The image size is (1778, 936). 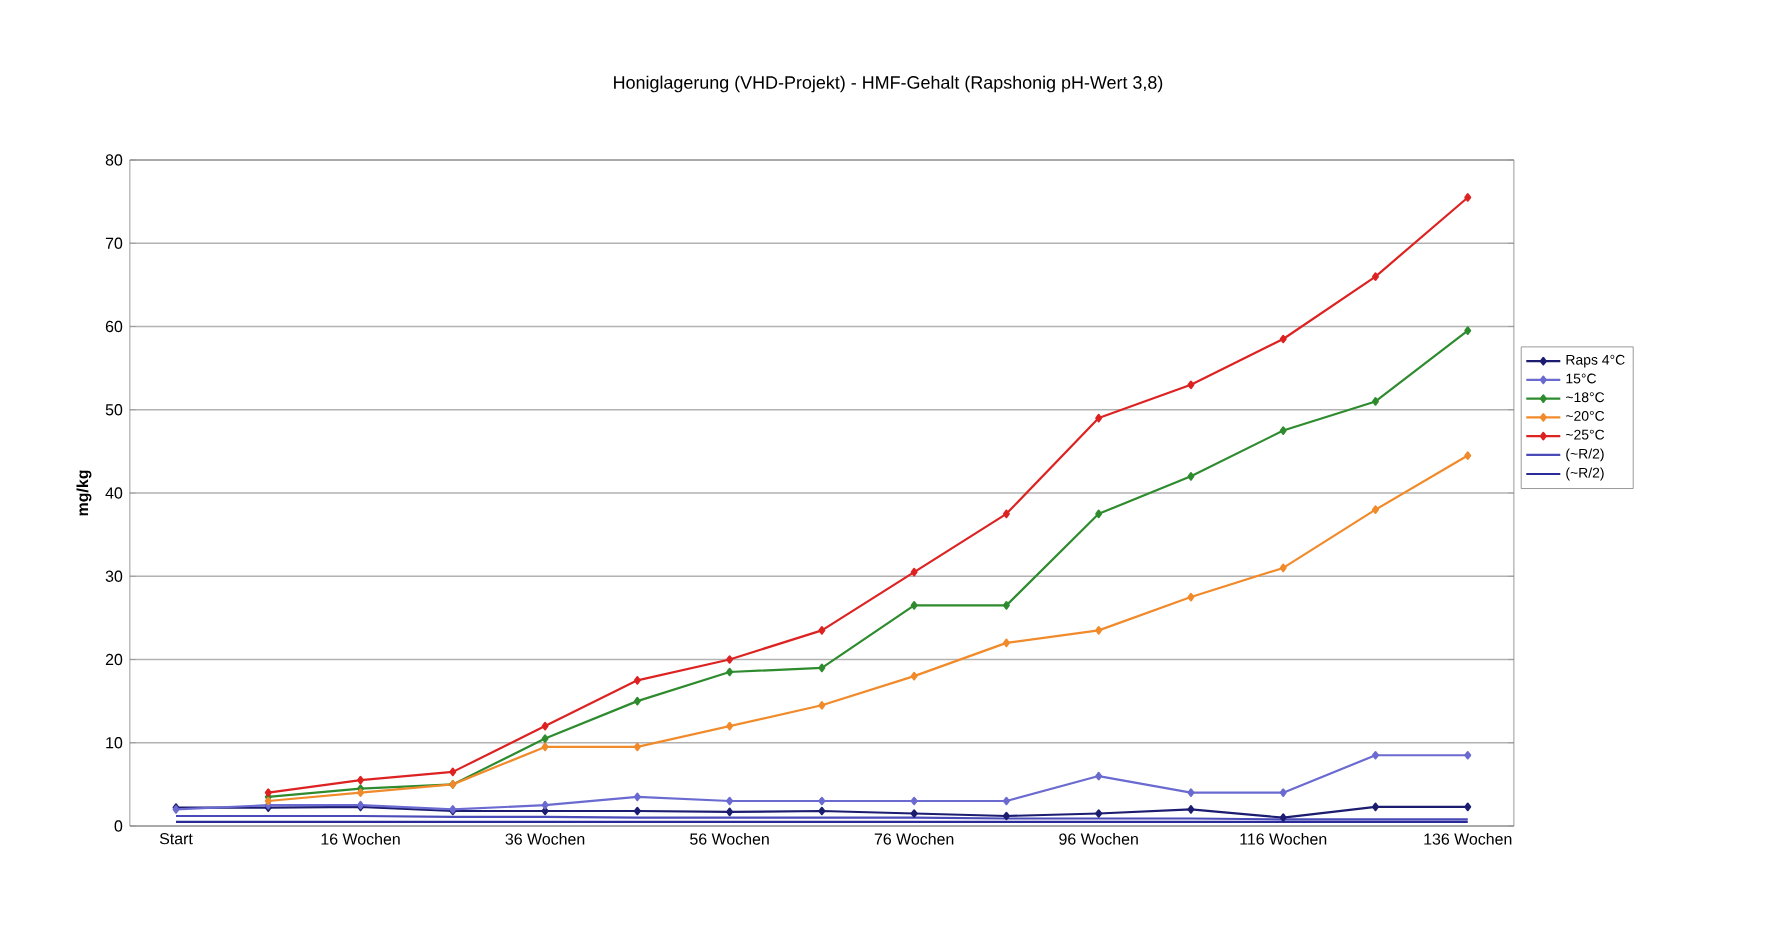 I want to click on chart-title: Honiglagerung (VHD-Projekt) - HMF-Gehalt (Rapshonig pH-Wert 3,8), so click(x=888, y=84).